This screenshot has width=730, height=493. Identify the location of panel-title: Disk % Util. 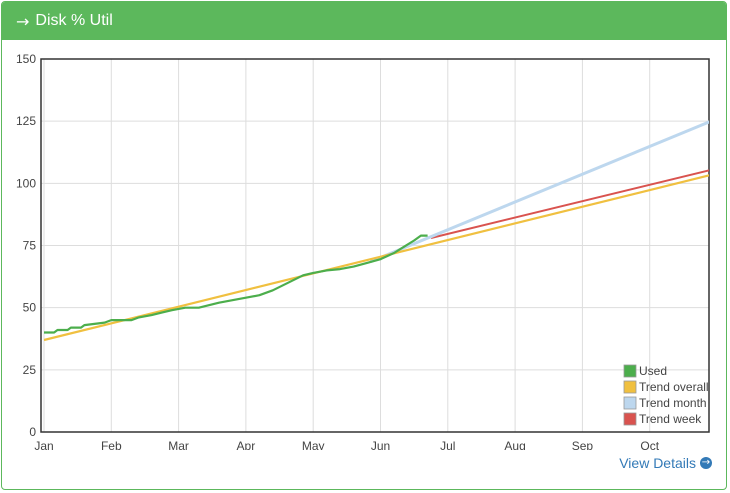
(74, 20).